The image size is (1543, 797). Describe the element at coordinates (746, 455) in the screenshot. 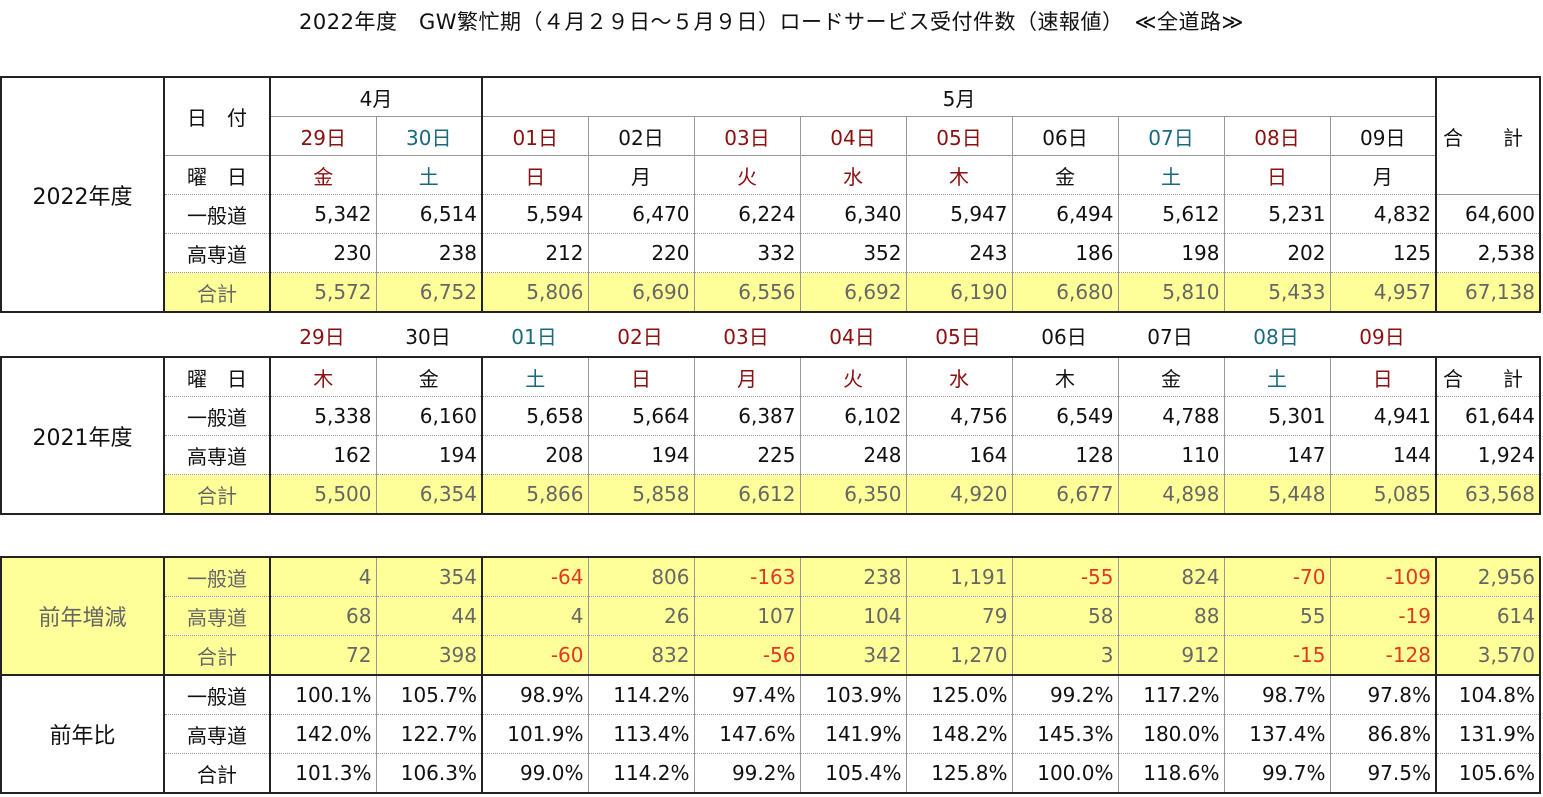

I see `value-cell: 225` at that location.